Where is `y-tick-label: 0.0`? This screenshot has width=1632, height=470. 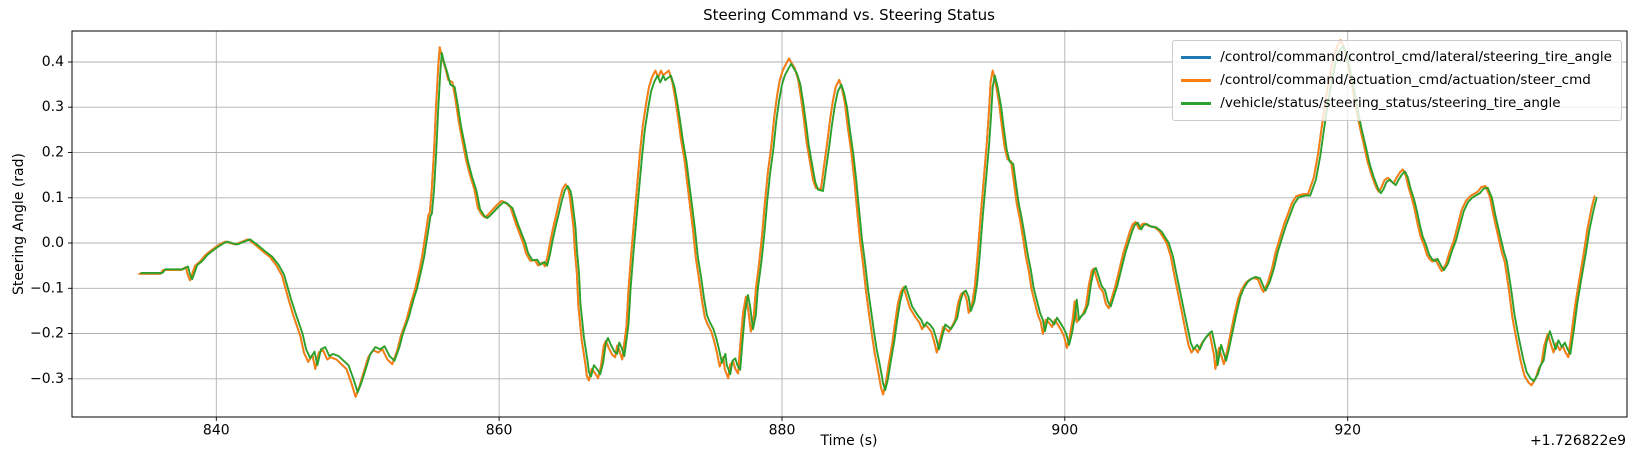
y-tick-label: 0.0 is located at coordinates (53, 243).